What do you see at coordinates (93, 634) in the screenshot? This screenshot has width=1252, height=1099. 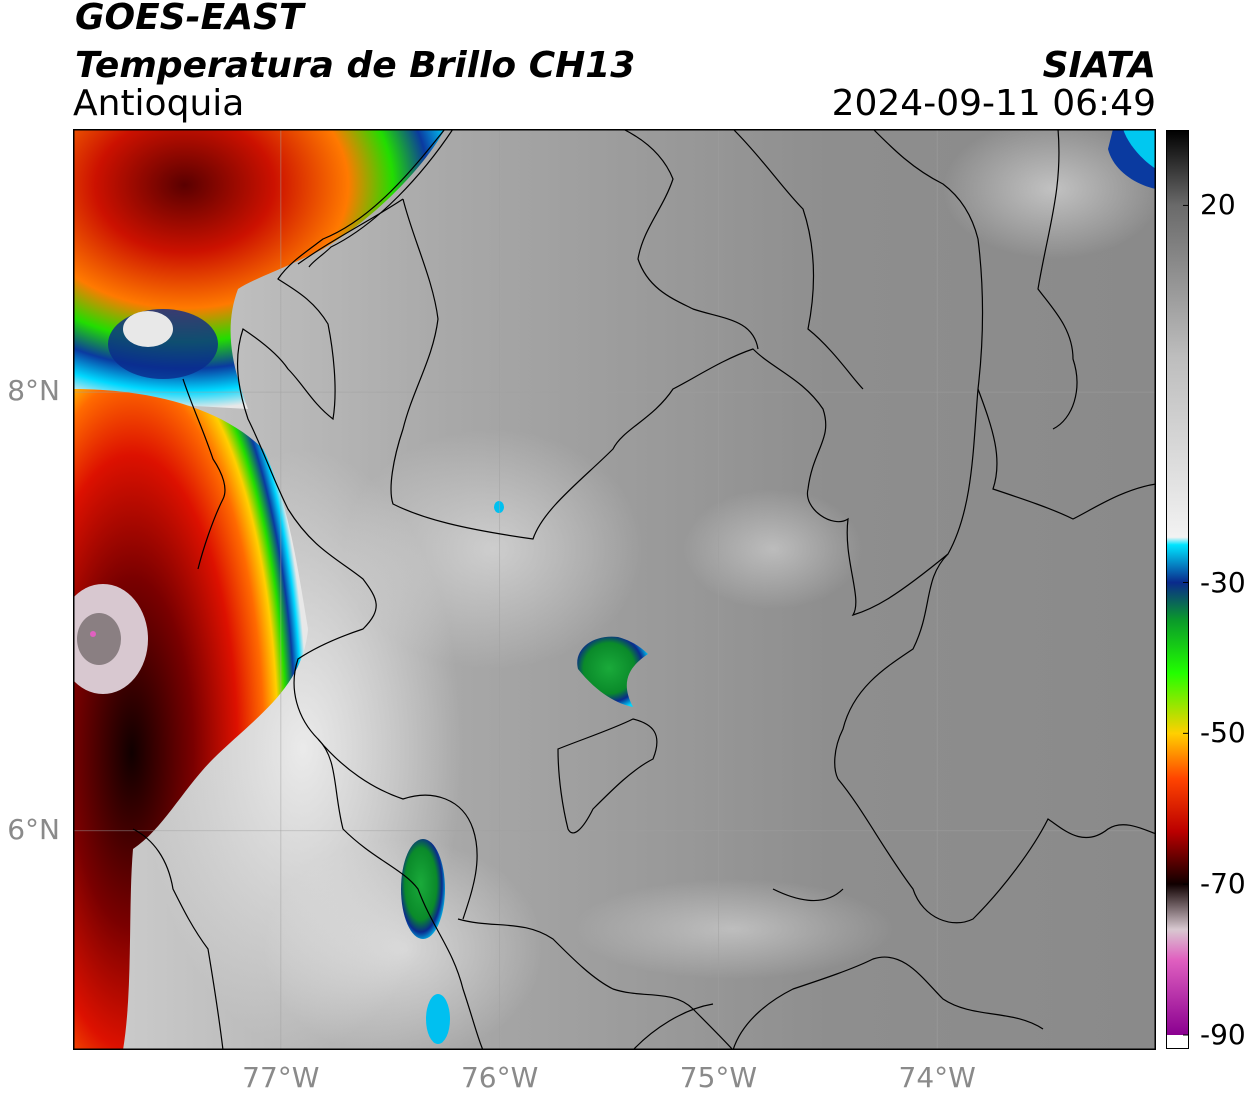 I see `coldest-pixel` at bounding box center [93, 634].